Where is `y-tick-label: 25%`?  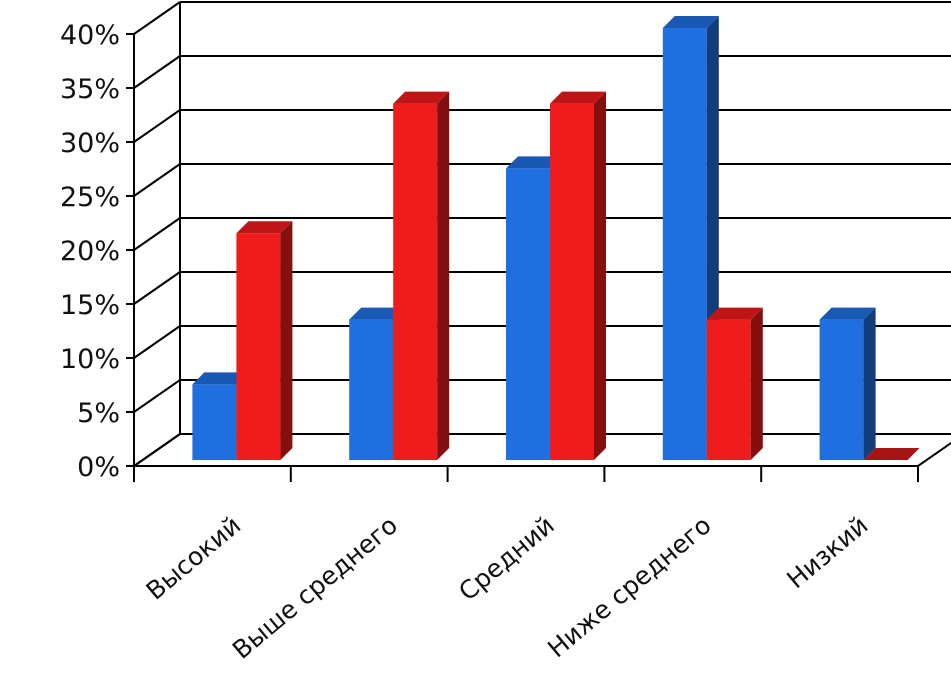
y-tick-label: 25% is located at coordinates (90, 197).